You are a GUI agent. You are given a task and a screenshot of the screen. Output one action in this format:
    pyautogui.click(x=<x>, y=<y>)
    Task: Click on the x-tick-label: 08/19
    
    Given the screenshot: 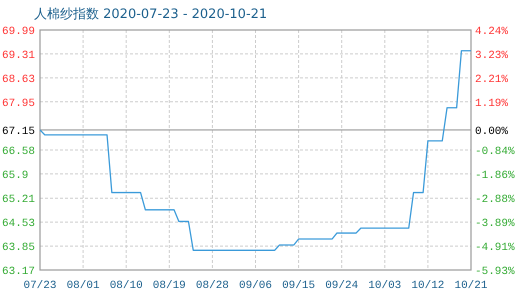 What is the action you would take?
    pyautogui.click(x=169, y=286)
    